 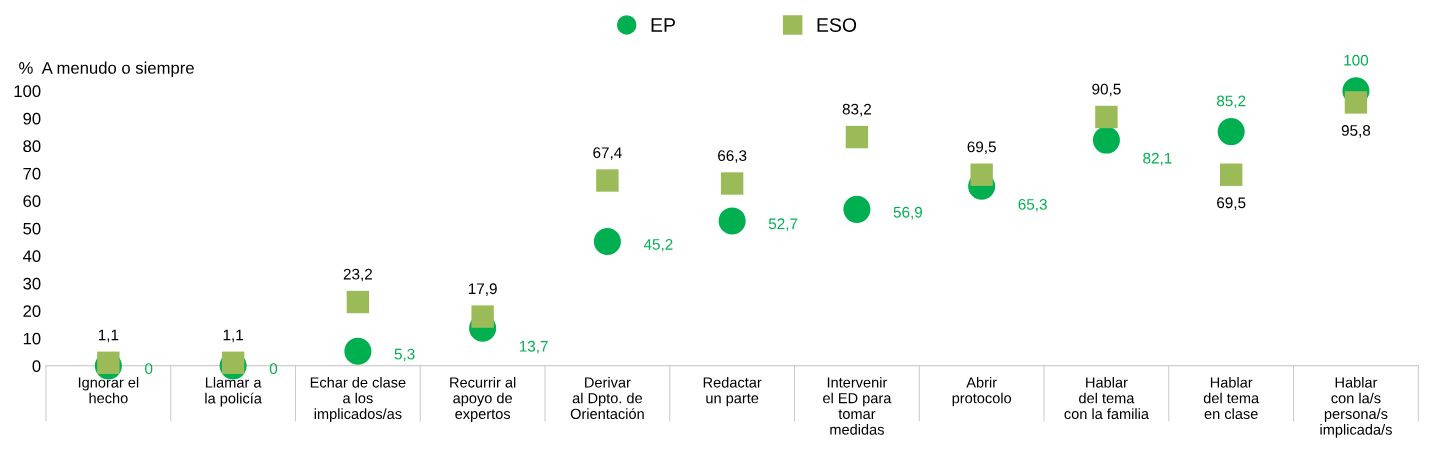 I want to click on data-label: 82,1, so click(x=1157, y=159).